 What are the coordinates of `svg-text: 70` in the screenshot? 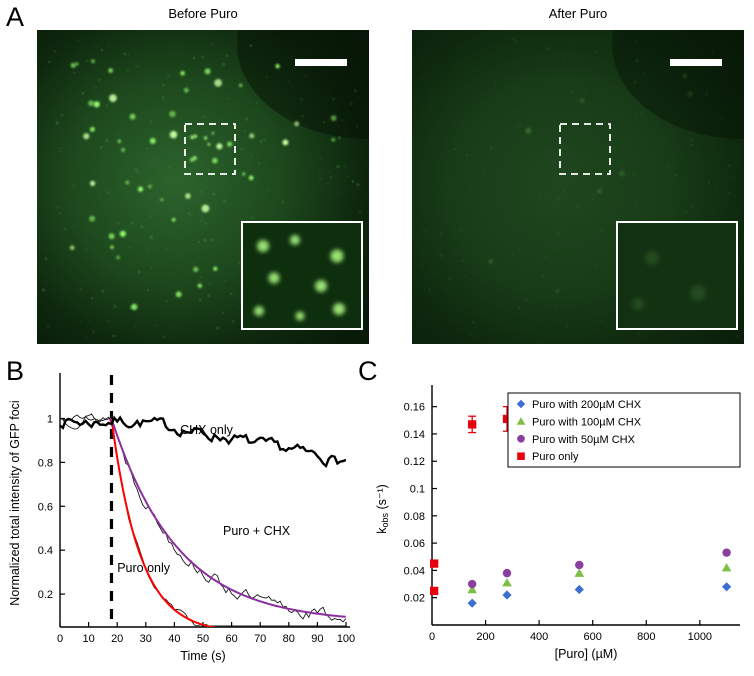 It's located at (260, 639).